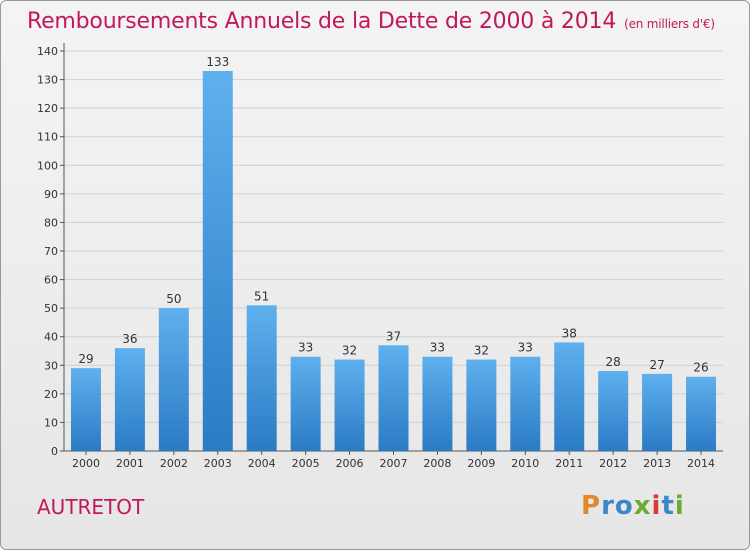 The image size is (750, 550). What do you see at coordinates (51, 280) in the screenshot?
I see `y-tick-label: 60` at bounding box center [51, 280].